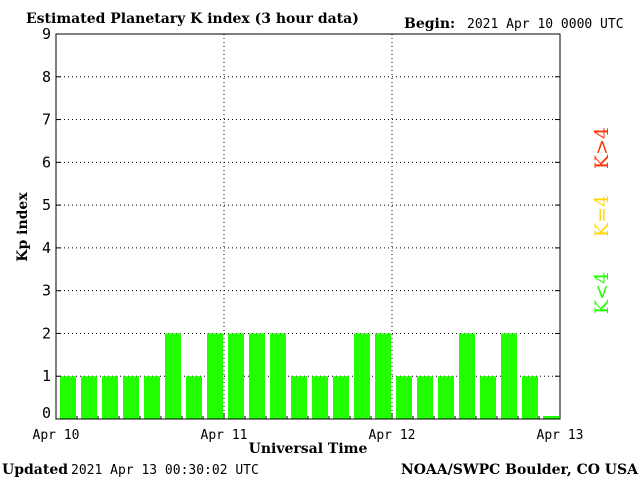 This screenshot has height=480, width=640. I want to click on legend-equal: K=4, so click(602, 216).